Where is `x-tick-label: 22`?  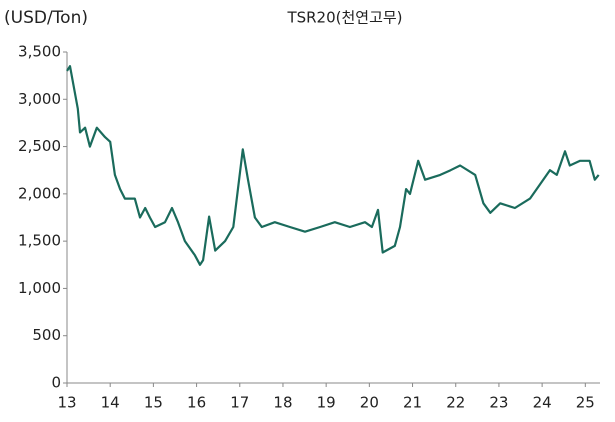
x-tick-label: 22 is located at coordinates (455, 403).